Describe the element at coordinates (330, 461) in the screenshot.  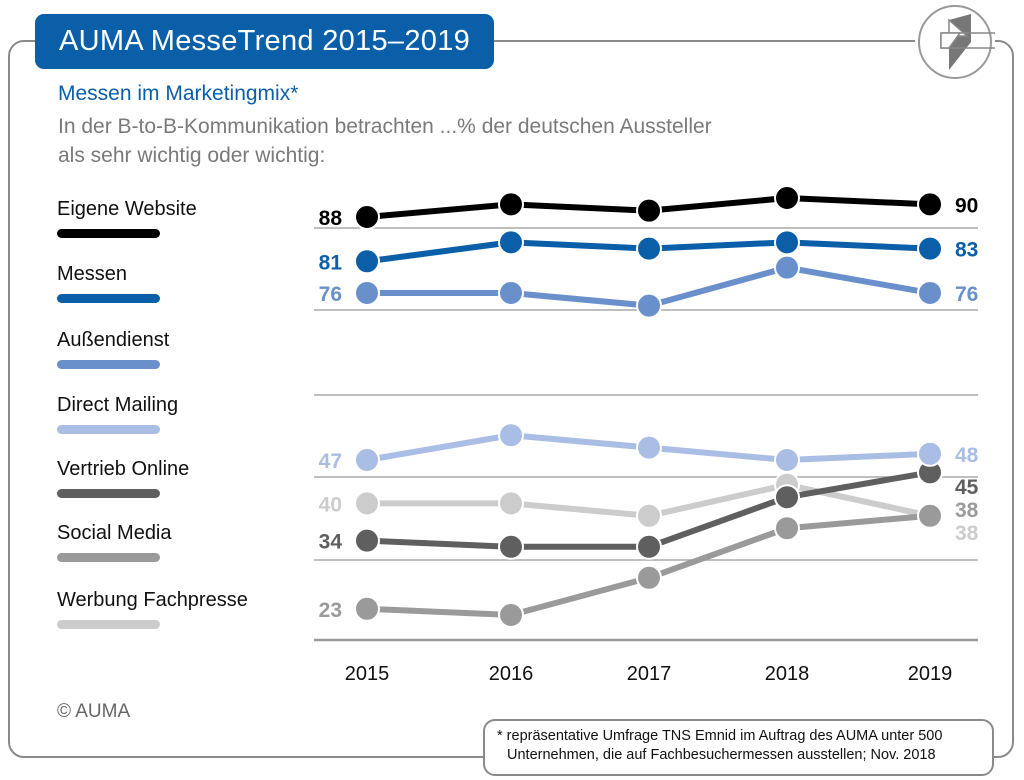
I see `data-label-first: 47` at that location.